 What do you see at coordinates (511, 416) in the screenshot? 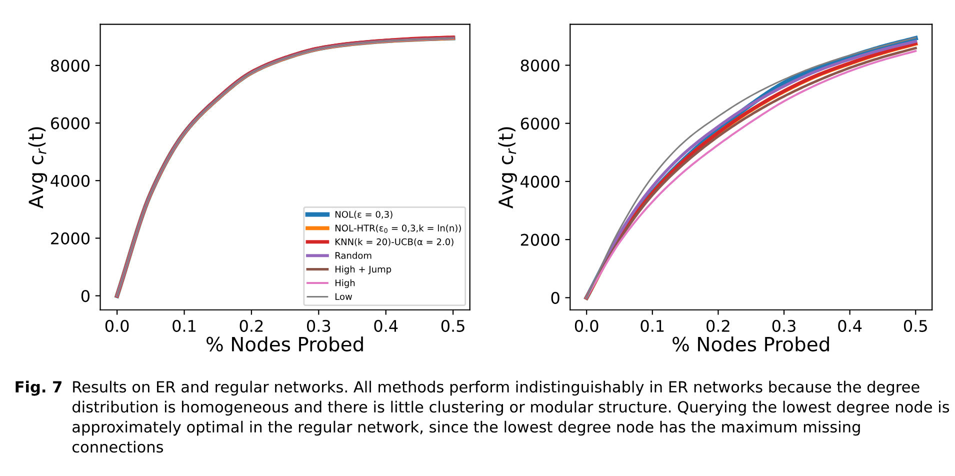
I see `text: Results on ER and regular networks. All methods perform indistinguishably in ER networks because the degree distribution is homogeneous and there is little clustering or modular structure. Querying the lowest degree node is approximately optimal in the regular network, since the lowest degree node has the maximum missing connections` at bounding box center [511, 416].